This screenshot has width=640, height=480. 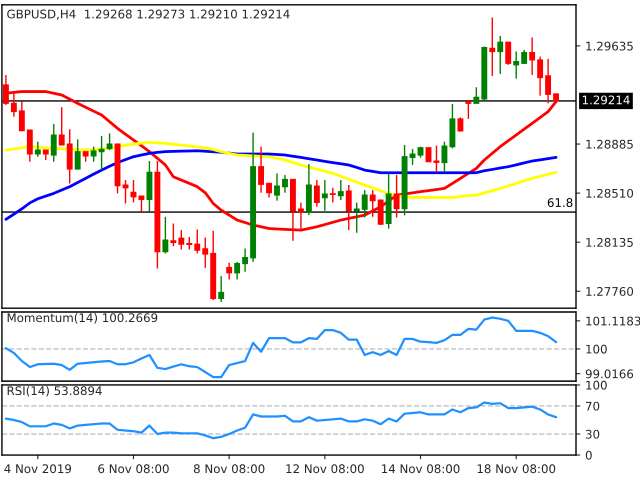 I want to click on x-tick-label: 8 Nov 08:00, so click(x=229, y=469).